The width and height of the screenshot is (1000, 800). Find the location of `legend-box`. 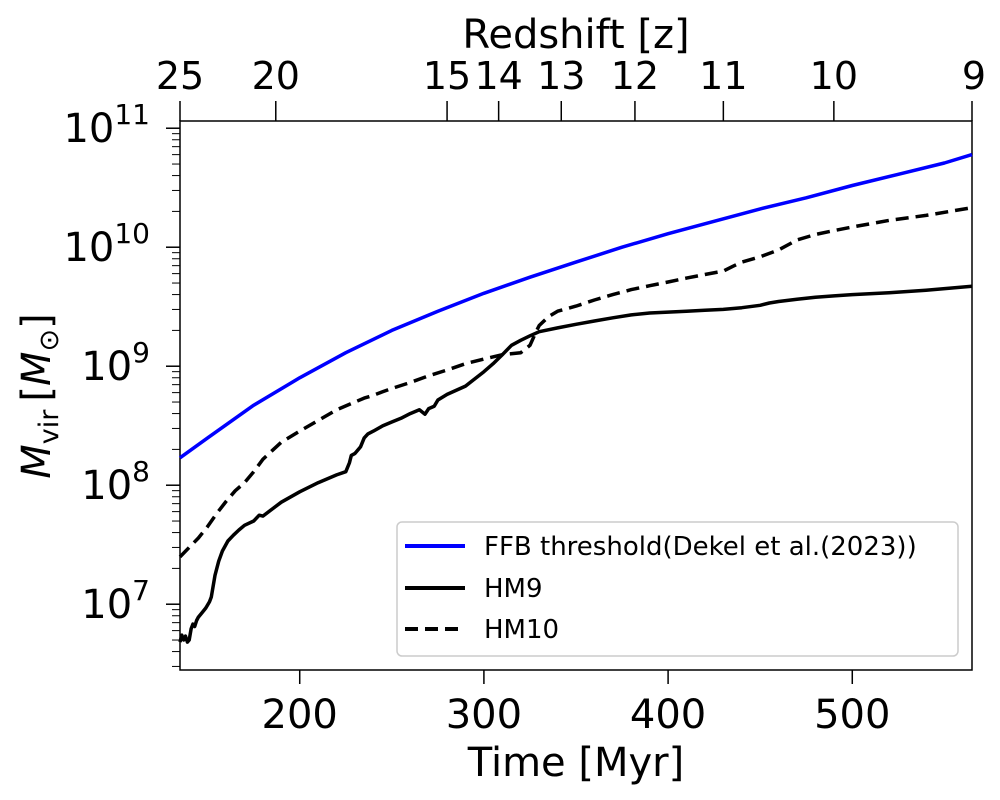

legend-box is located at coordinates (677, 589).